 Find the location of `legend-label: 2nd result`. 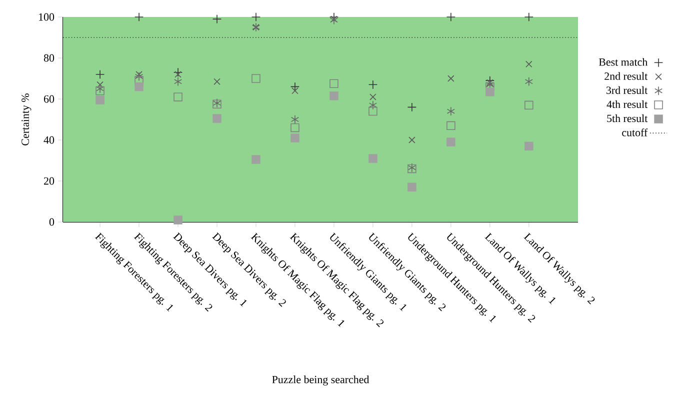

legend-label: 2nd result is located at coordinates (626, 76).